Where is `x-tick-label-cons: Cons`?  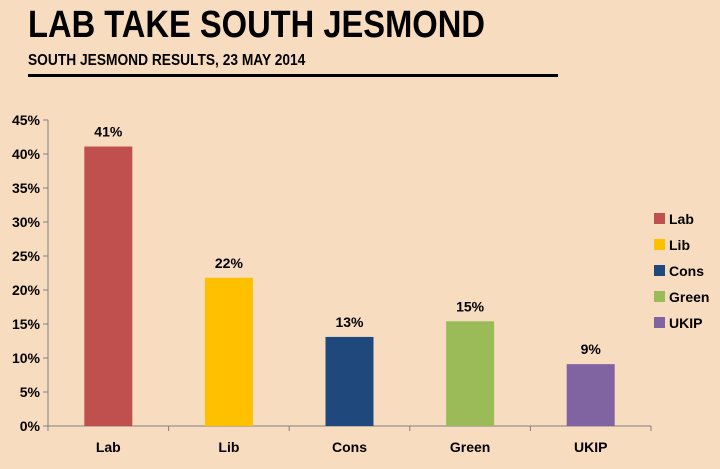
x-tick-label-cons: Cons is located at coordinates (349, 447).